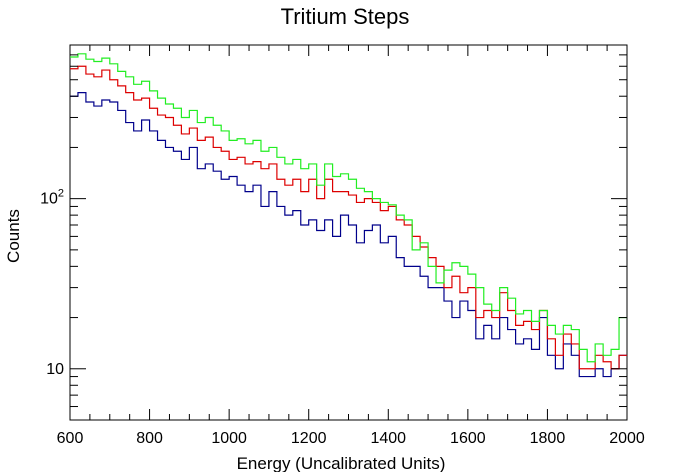  Describe the element at coordinates (345, 16) in the screenshot. I see `chart-title: Tritium Steps` at that location.